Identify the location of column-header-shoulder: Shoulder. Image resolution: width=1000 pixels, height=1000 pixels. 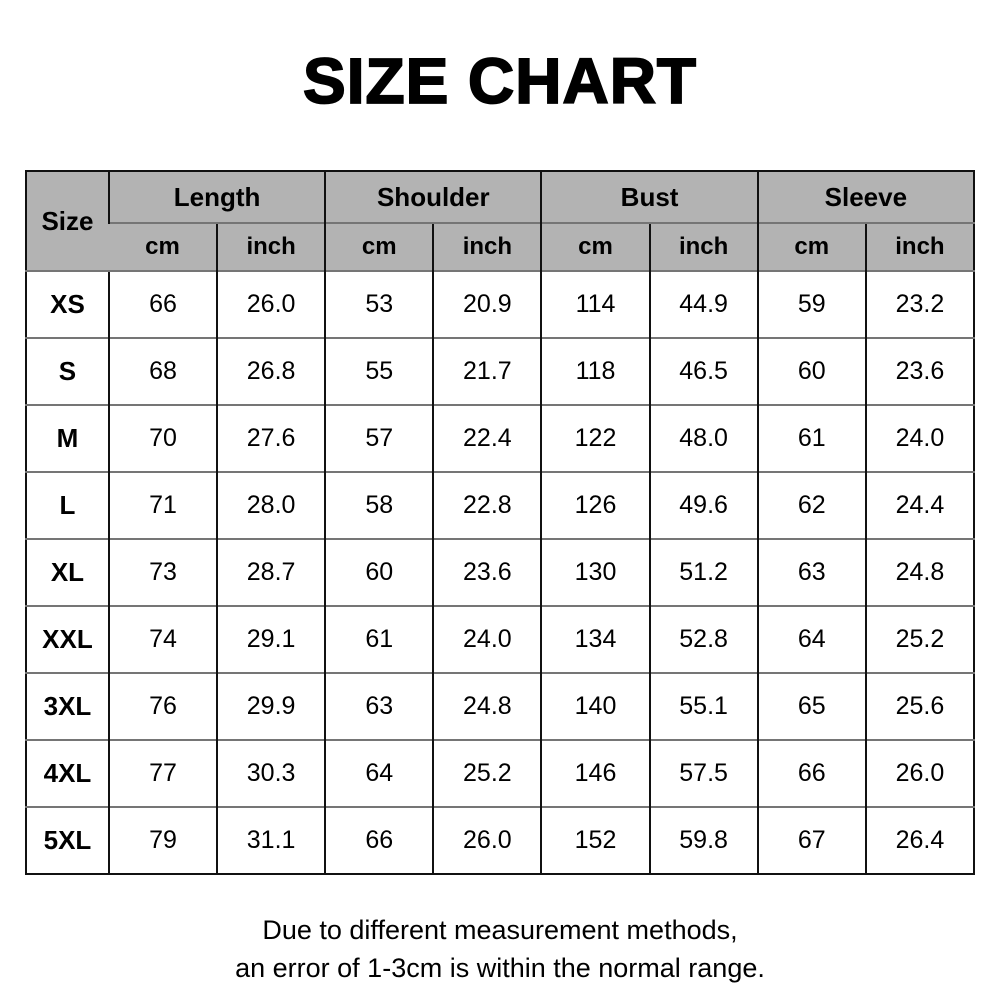
(433, 197).